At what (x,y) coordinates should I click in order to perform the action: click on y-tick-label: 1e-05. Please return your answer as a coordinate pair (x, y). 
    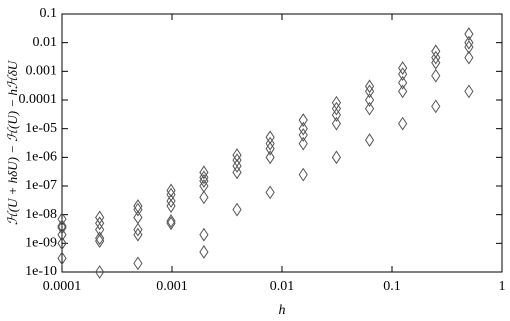
    Looking at the image, I should click on (41, 128).